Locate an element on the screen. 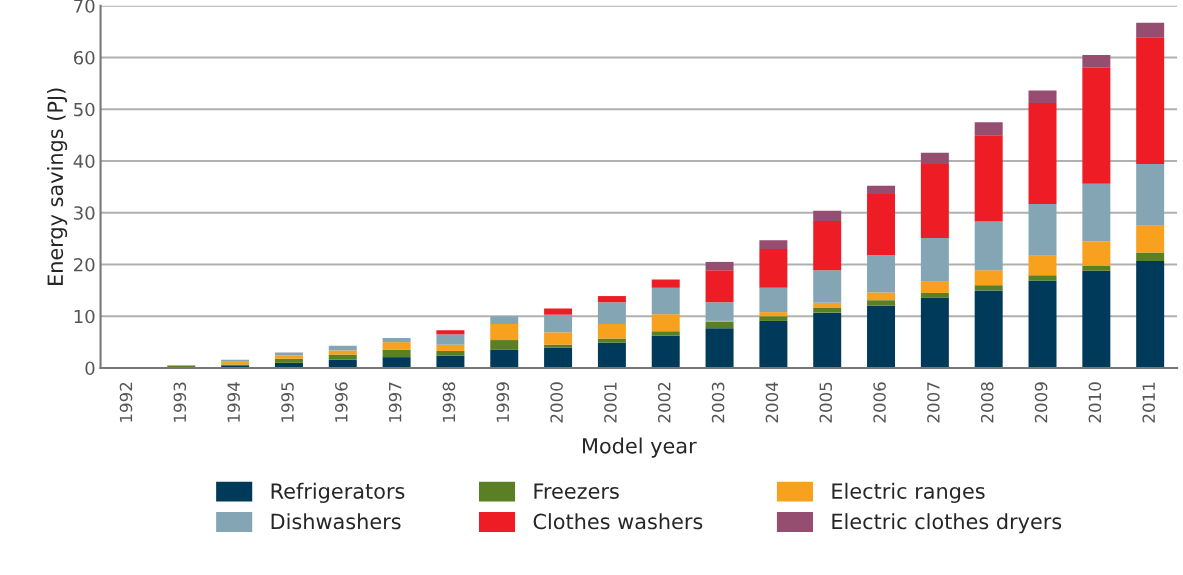 This screenshot has height=575, width=1183. x-tick-label: 2007 is located at coordinates (933, 402).